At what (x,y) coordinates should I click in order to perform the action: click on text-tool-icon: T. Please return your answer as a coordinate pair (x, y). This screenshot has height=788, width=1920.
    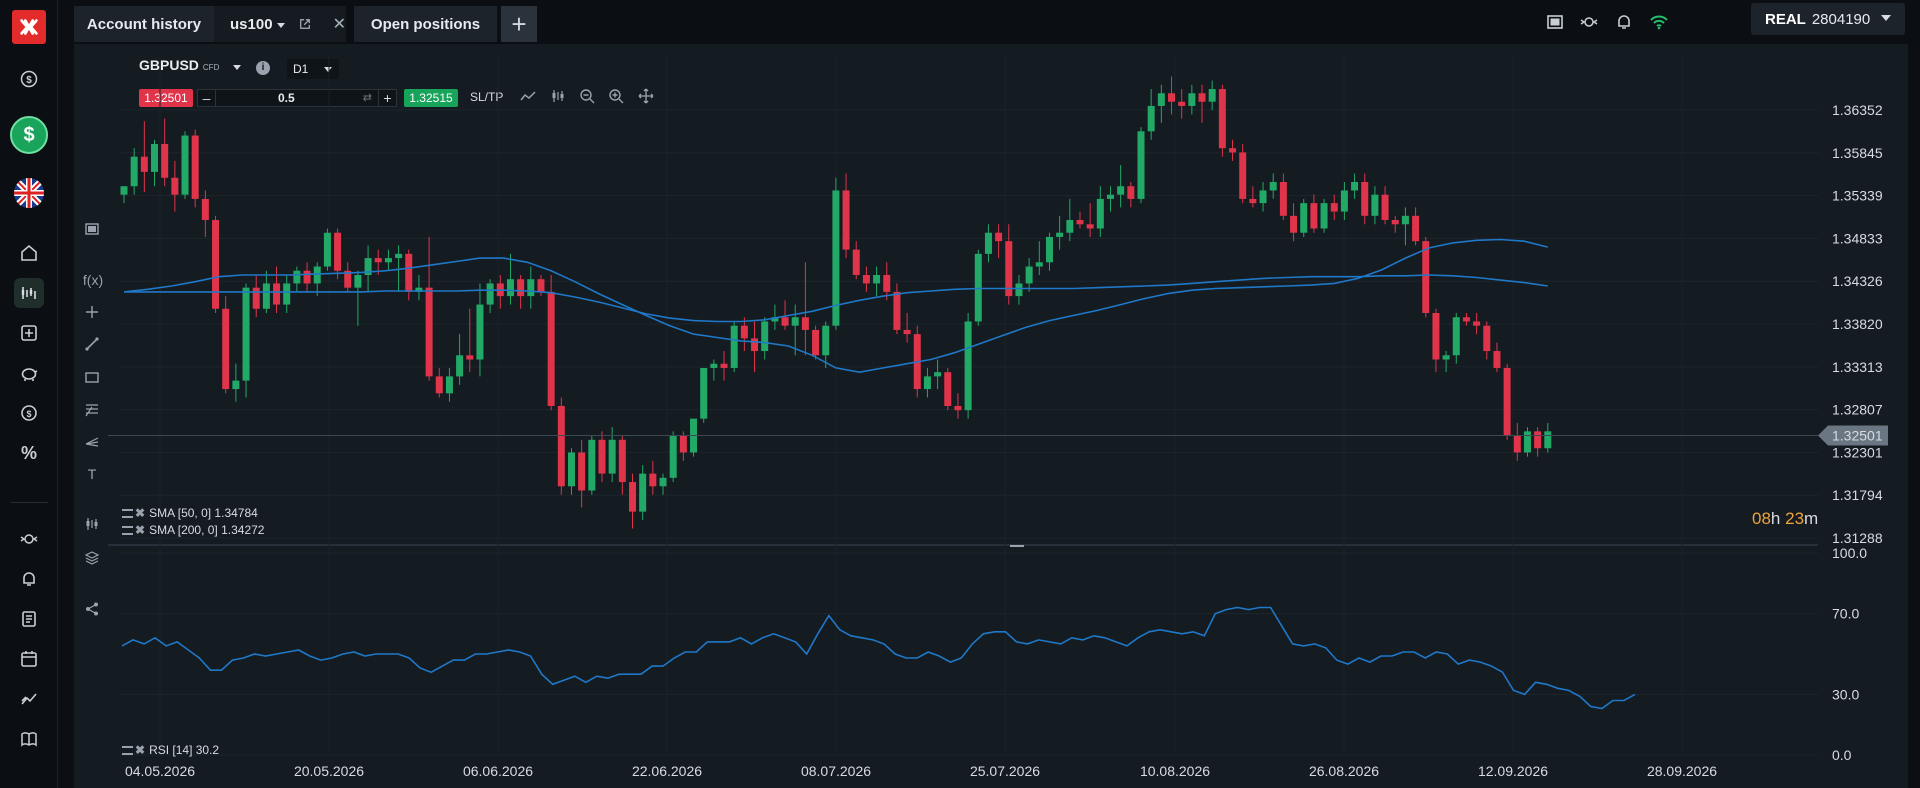
    Looking at the image, I should click on (92, 474).